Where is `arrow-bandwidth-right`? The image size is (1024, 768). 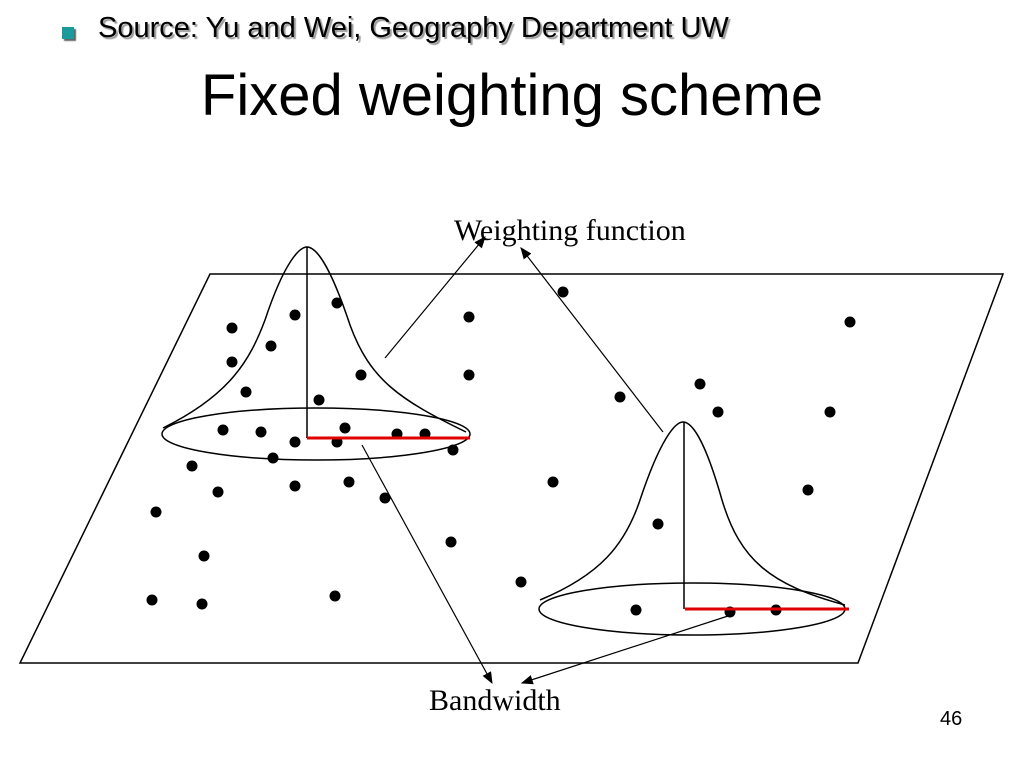
arrow-bandwidth-right is located at coordinates (624, 650).